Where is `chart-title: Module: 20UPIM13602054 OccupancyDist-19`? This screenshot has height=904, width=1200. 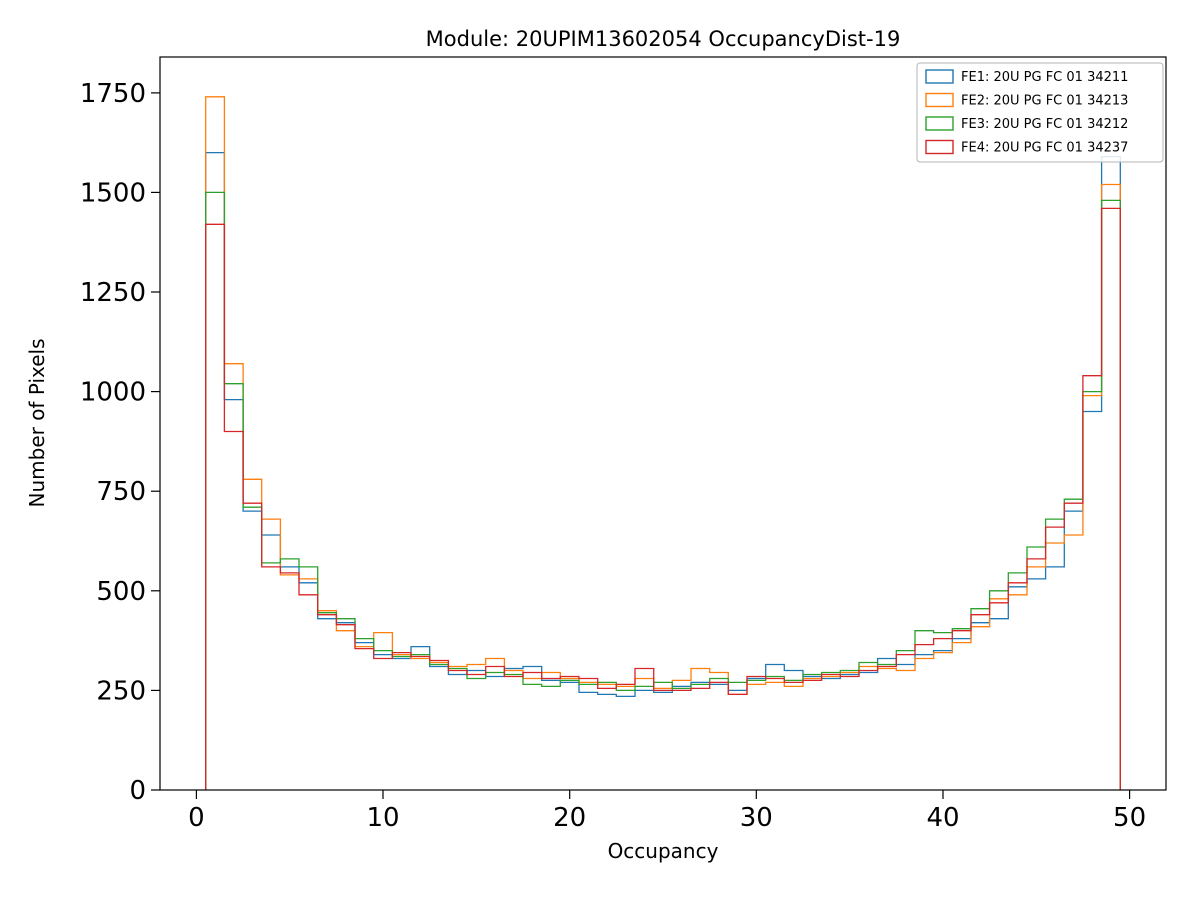
chart-title: Module: 20UPIM13602054 OccupancyDist-19 is located at coordinates (663, 39).